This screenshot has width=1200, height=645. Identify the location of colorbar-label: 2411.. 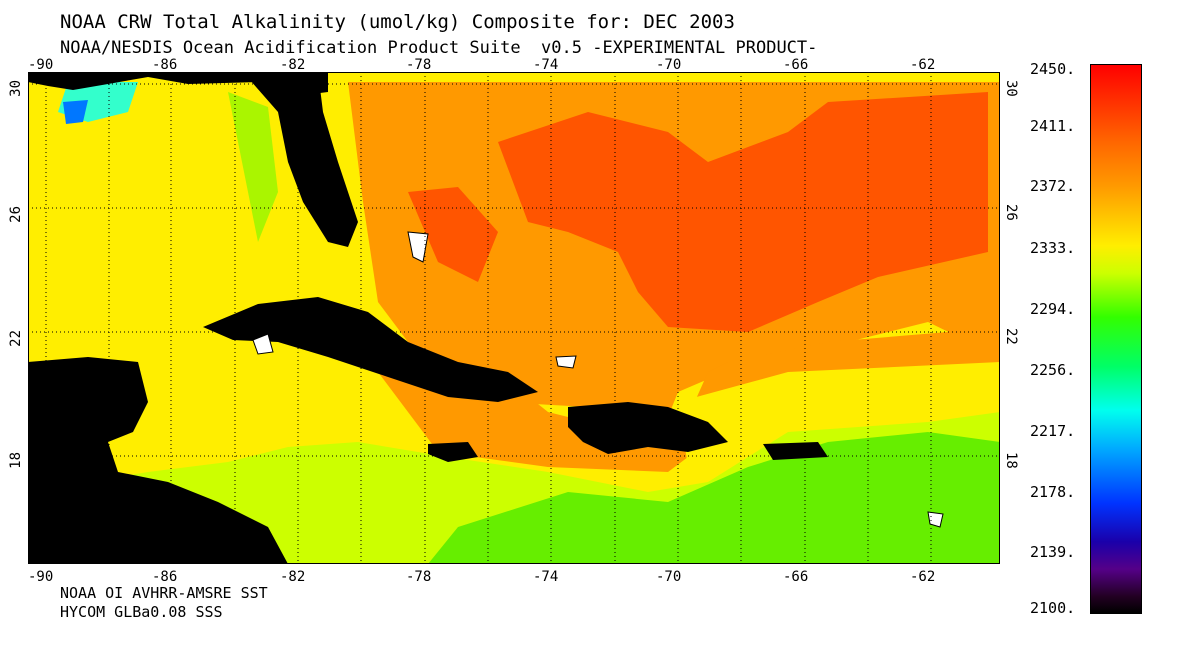
(1053, 126).